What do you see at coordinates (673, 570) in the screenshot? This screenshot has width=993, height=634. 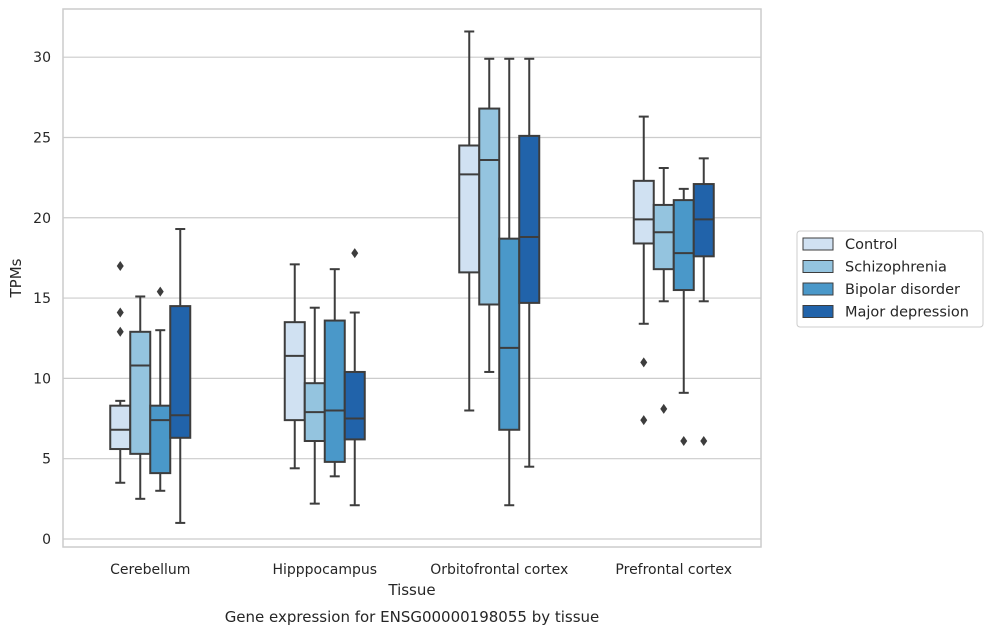 I see `x-tick-label: Prefrontal cortex` at bounding box center [673, 570].